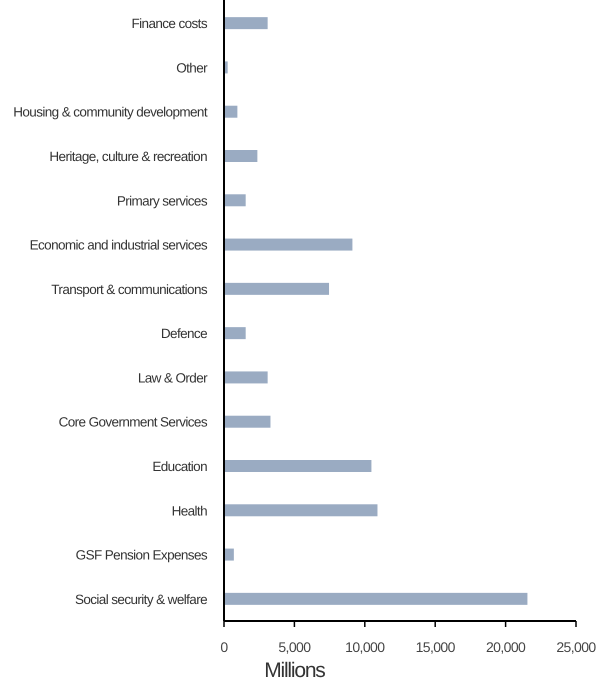 This screenshot has height=684, width=608. Describe the element at coordinates (192, 68) in the screenshot. I see `y-tick-label: Other` at that location.